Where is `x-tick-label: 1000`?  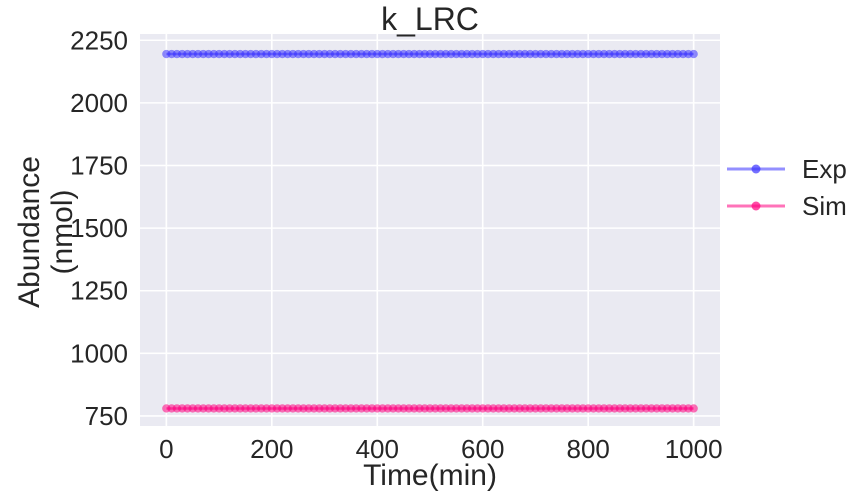 x-tick-label: 1000 is located at coordinates (694, 449).